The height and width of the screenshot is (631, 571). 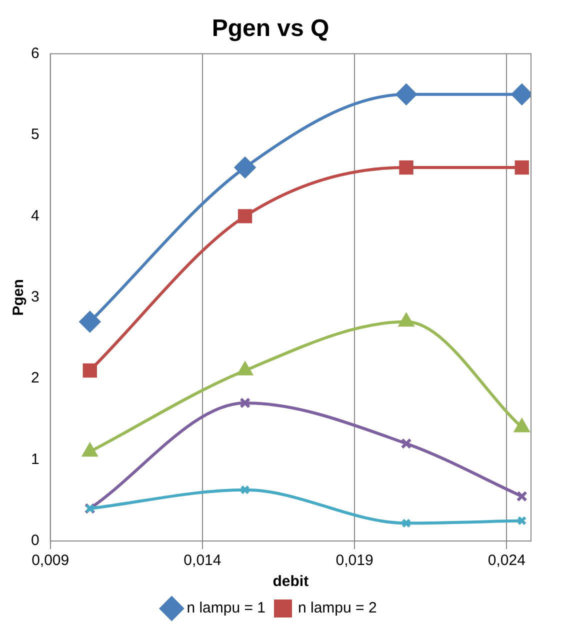 I want to click on y-tick-label: 5, so click(x=35, y=135).